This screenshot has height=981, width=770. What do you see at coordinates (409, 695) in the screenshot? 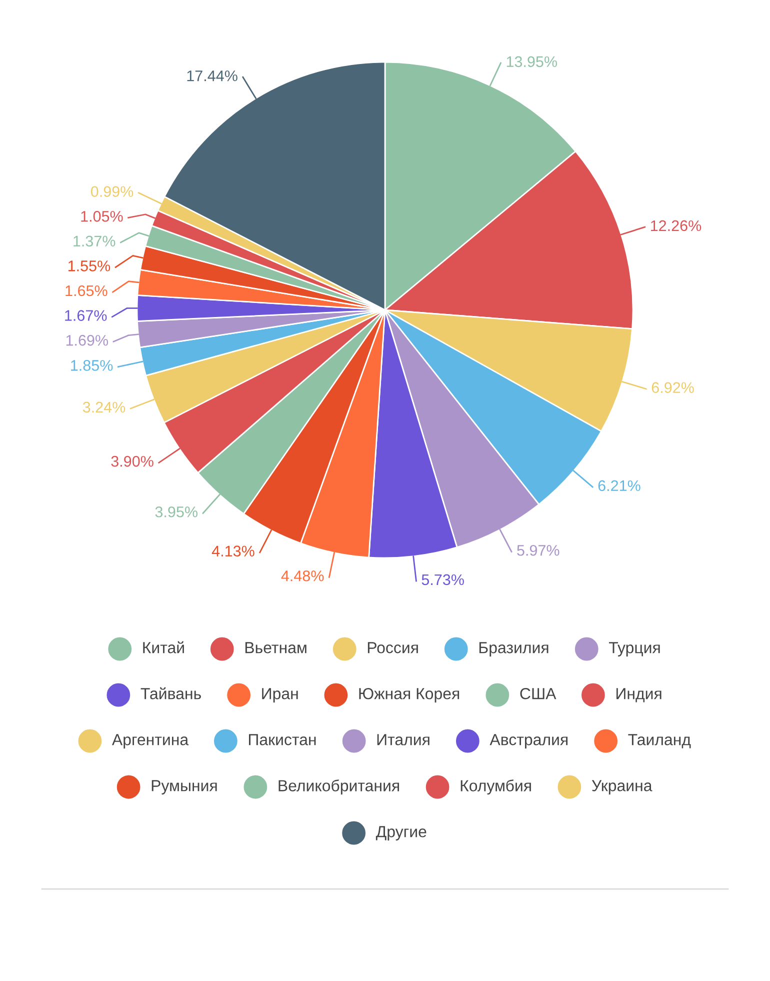
I see `legend-label: Южная Корея` at bounding box center [409, 695].